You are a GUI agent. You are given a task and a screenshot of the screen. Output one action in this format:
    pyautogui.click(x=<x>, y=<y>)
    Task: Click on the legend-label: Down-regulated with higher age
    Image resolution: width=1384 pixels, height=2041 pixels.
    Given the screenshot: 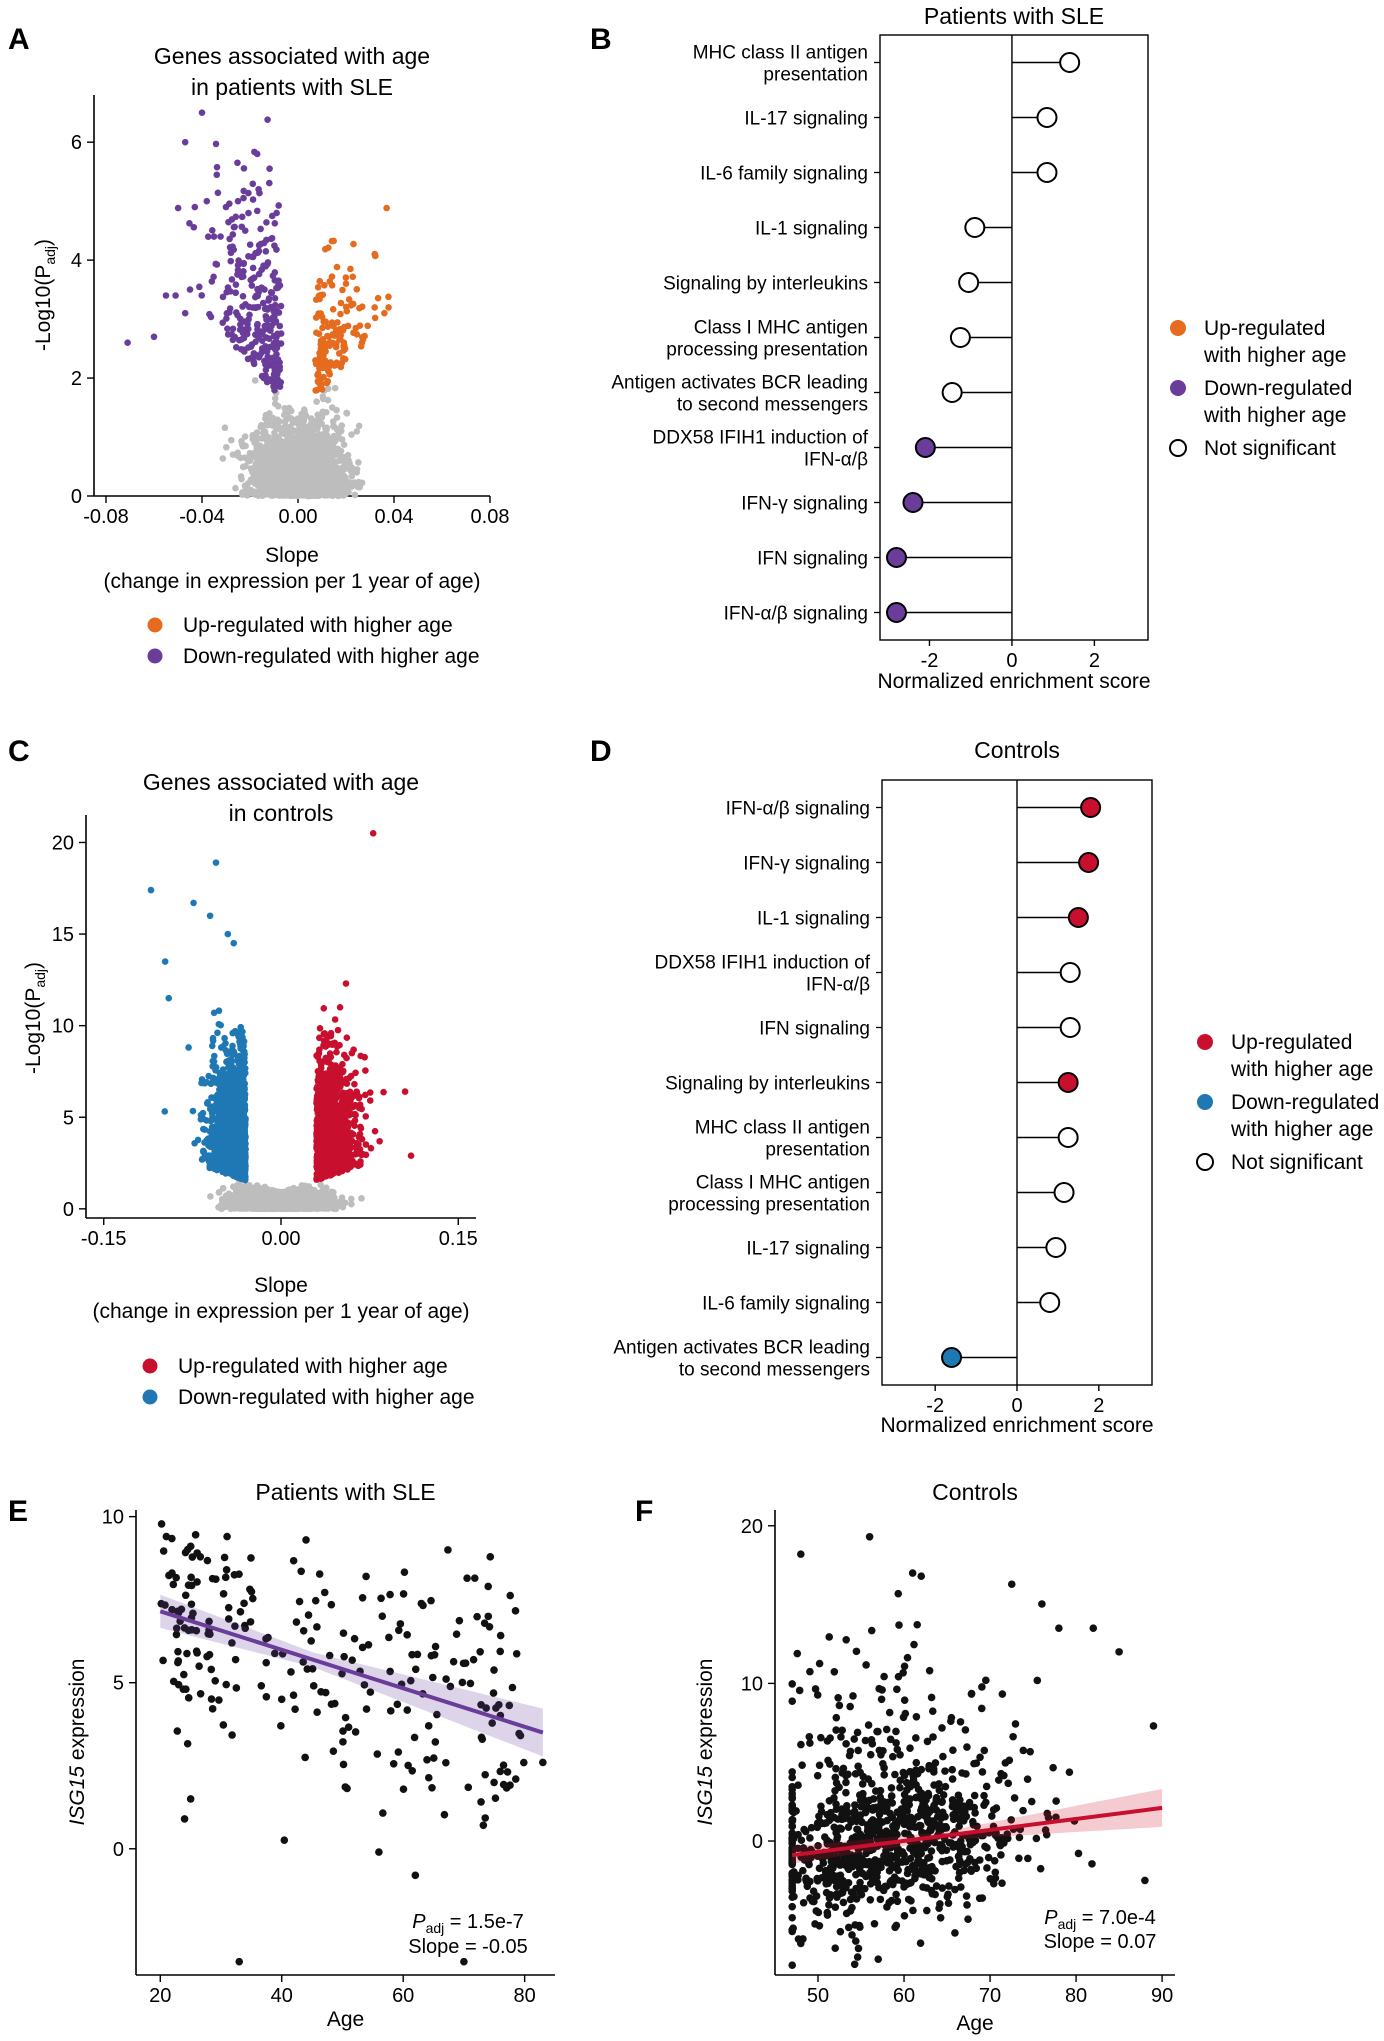 What is the action you would take?
    pyautogui.click(x=331, y=656)
    